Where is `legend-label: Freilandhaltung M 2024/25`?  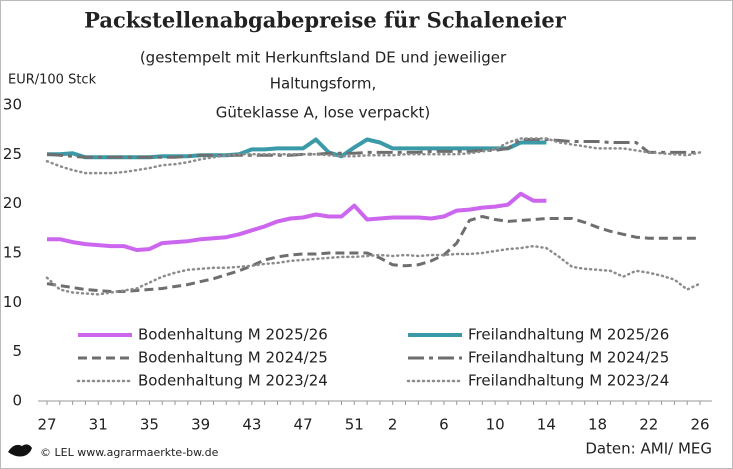 legend-label: Freilandhaltung M 2024/25 is located at coordinates (568, 358).